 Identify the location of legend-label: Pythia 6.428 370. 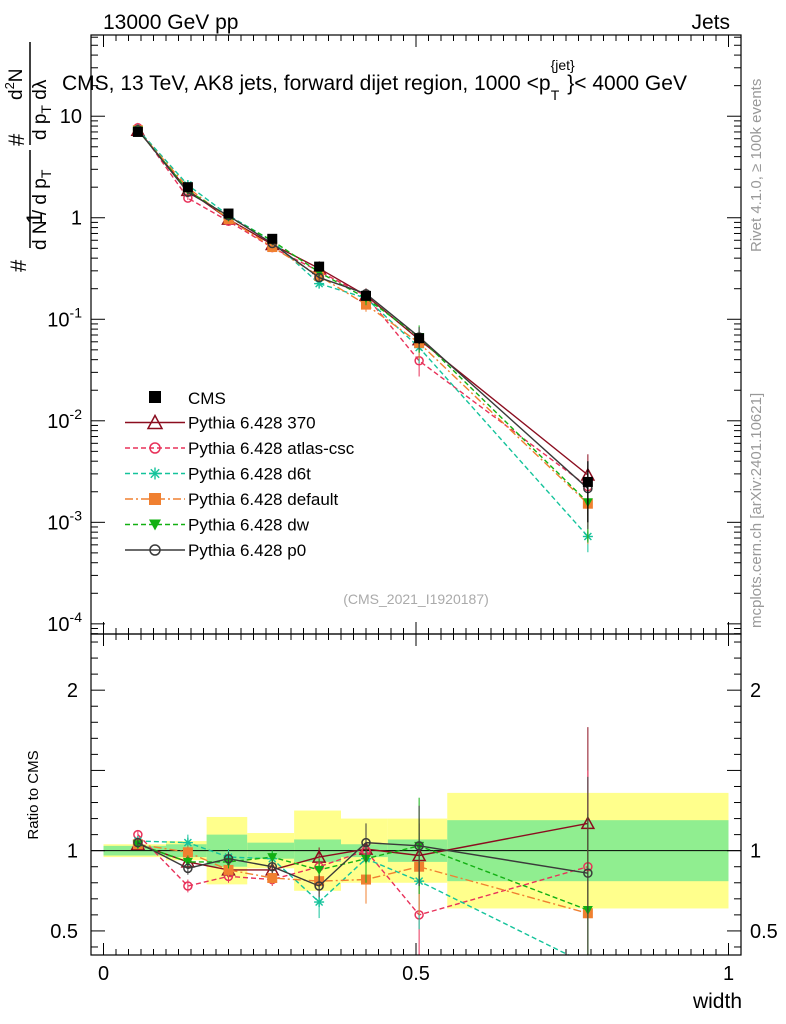
(252, 423).